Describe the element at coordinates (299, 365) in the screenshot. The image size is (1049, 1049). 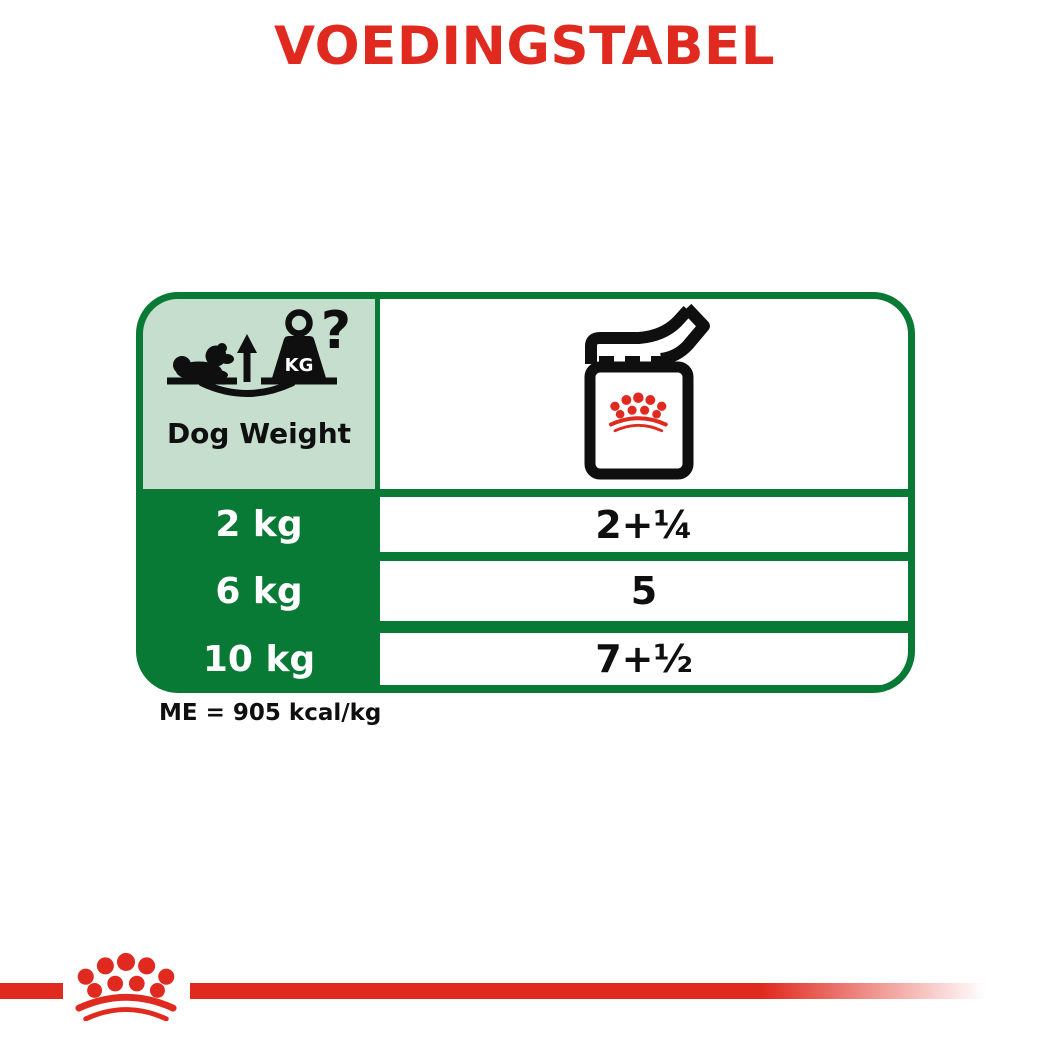
I see `kg-badge: KG` at that location.